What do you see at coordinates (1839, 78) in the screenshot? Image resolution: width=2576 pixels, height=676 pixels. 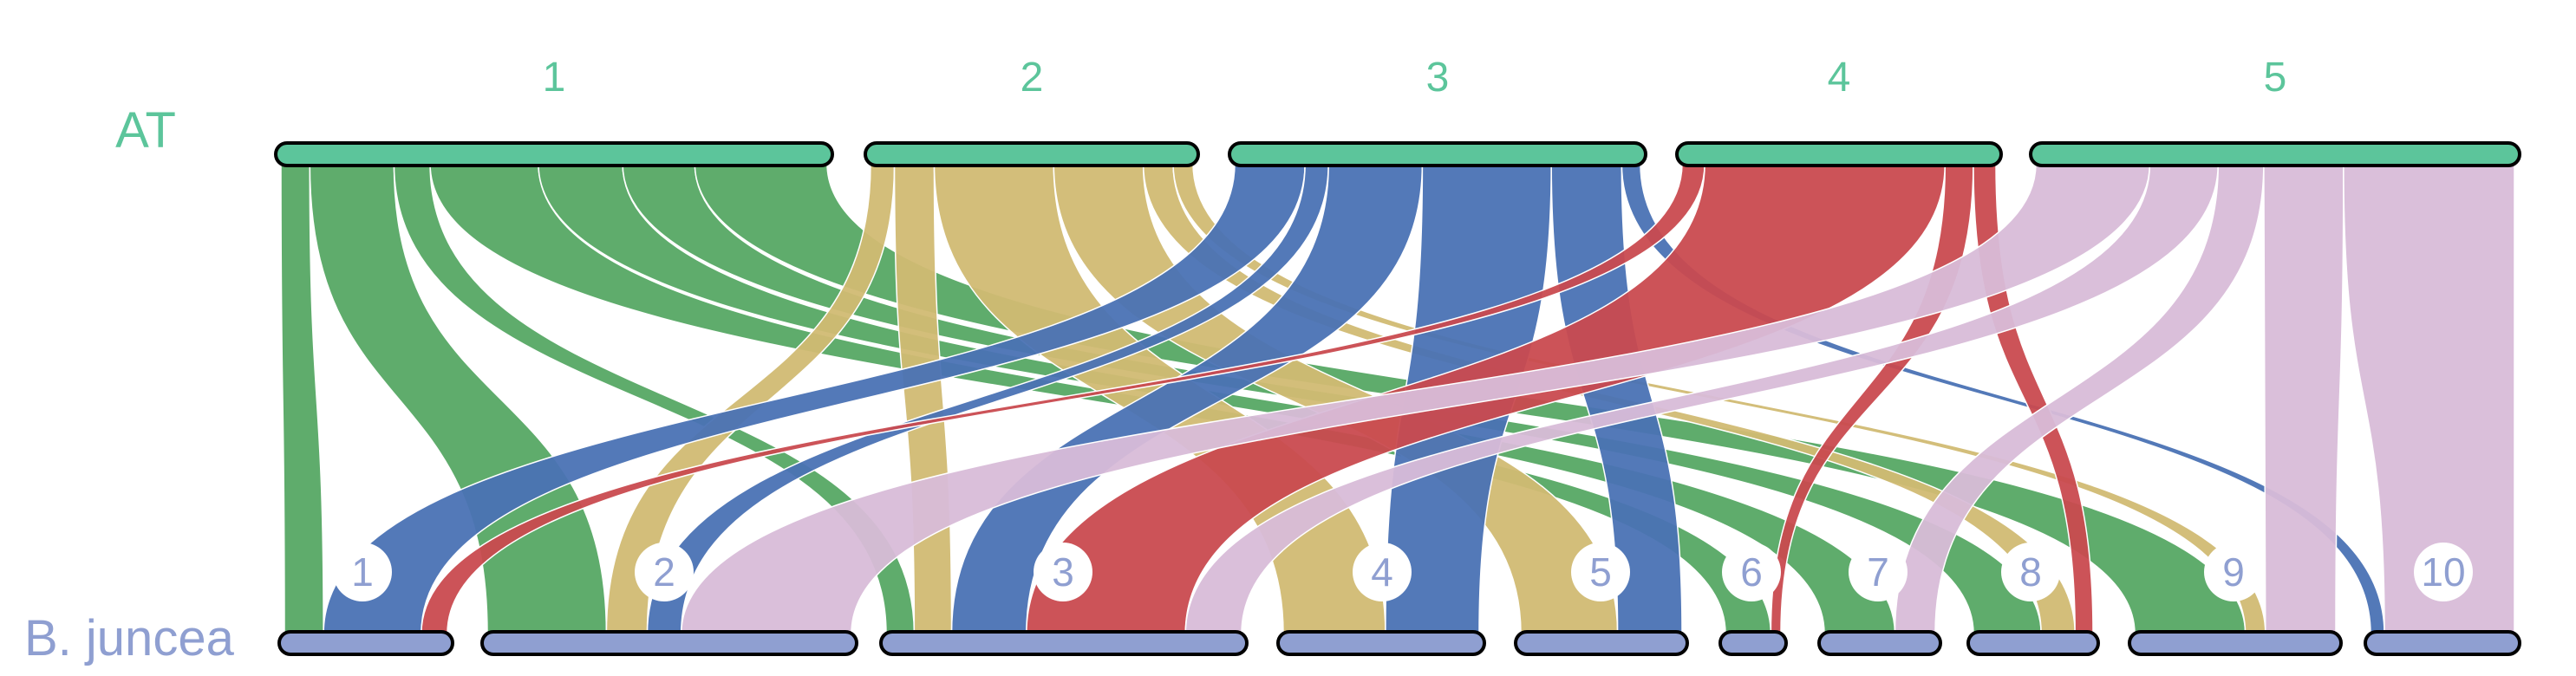 I see `top-chromosome-label-4: 4` at bounding box center [1839, 78].